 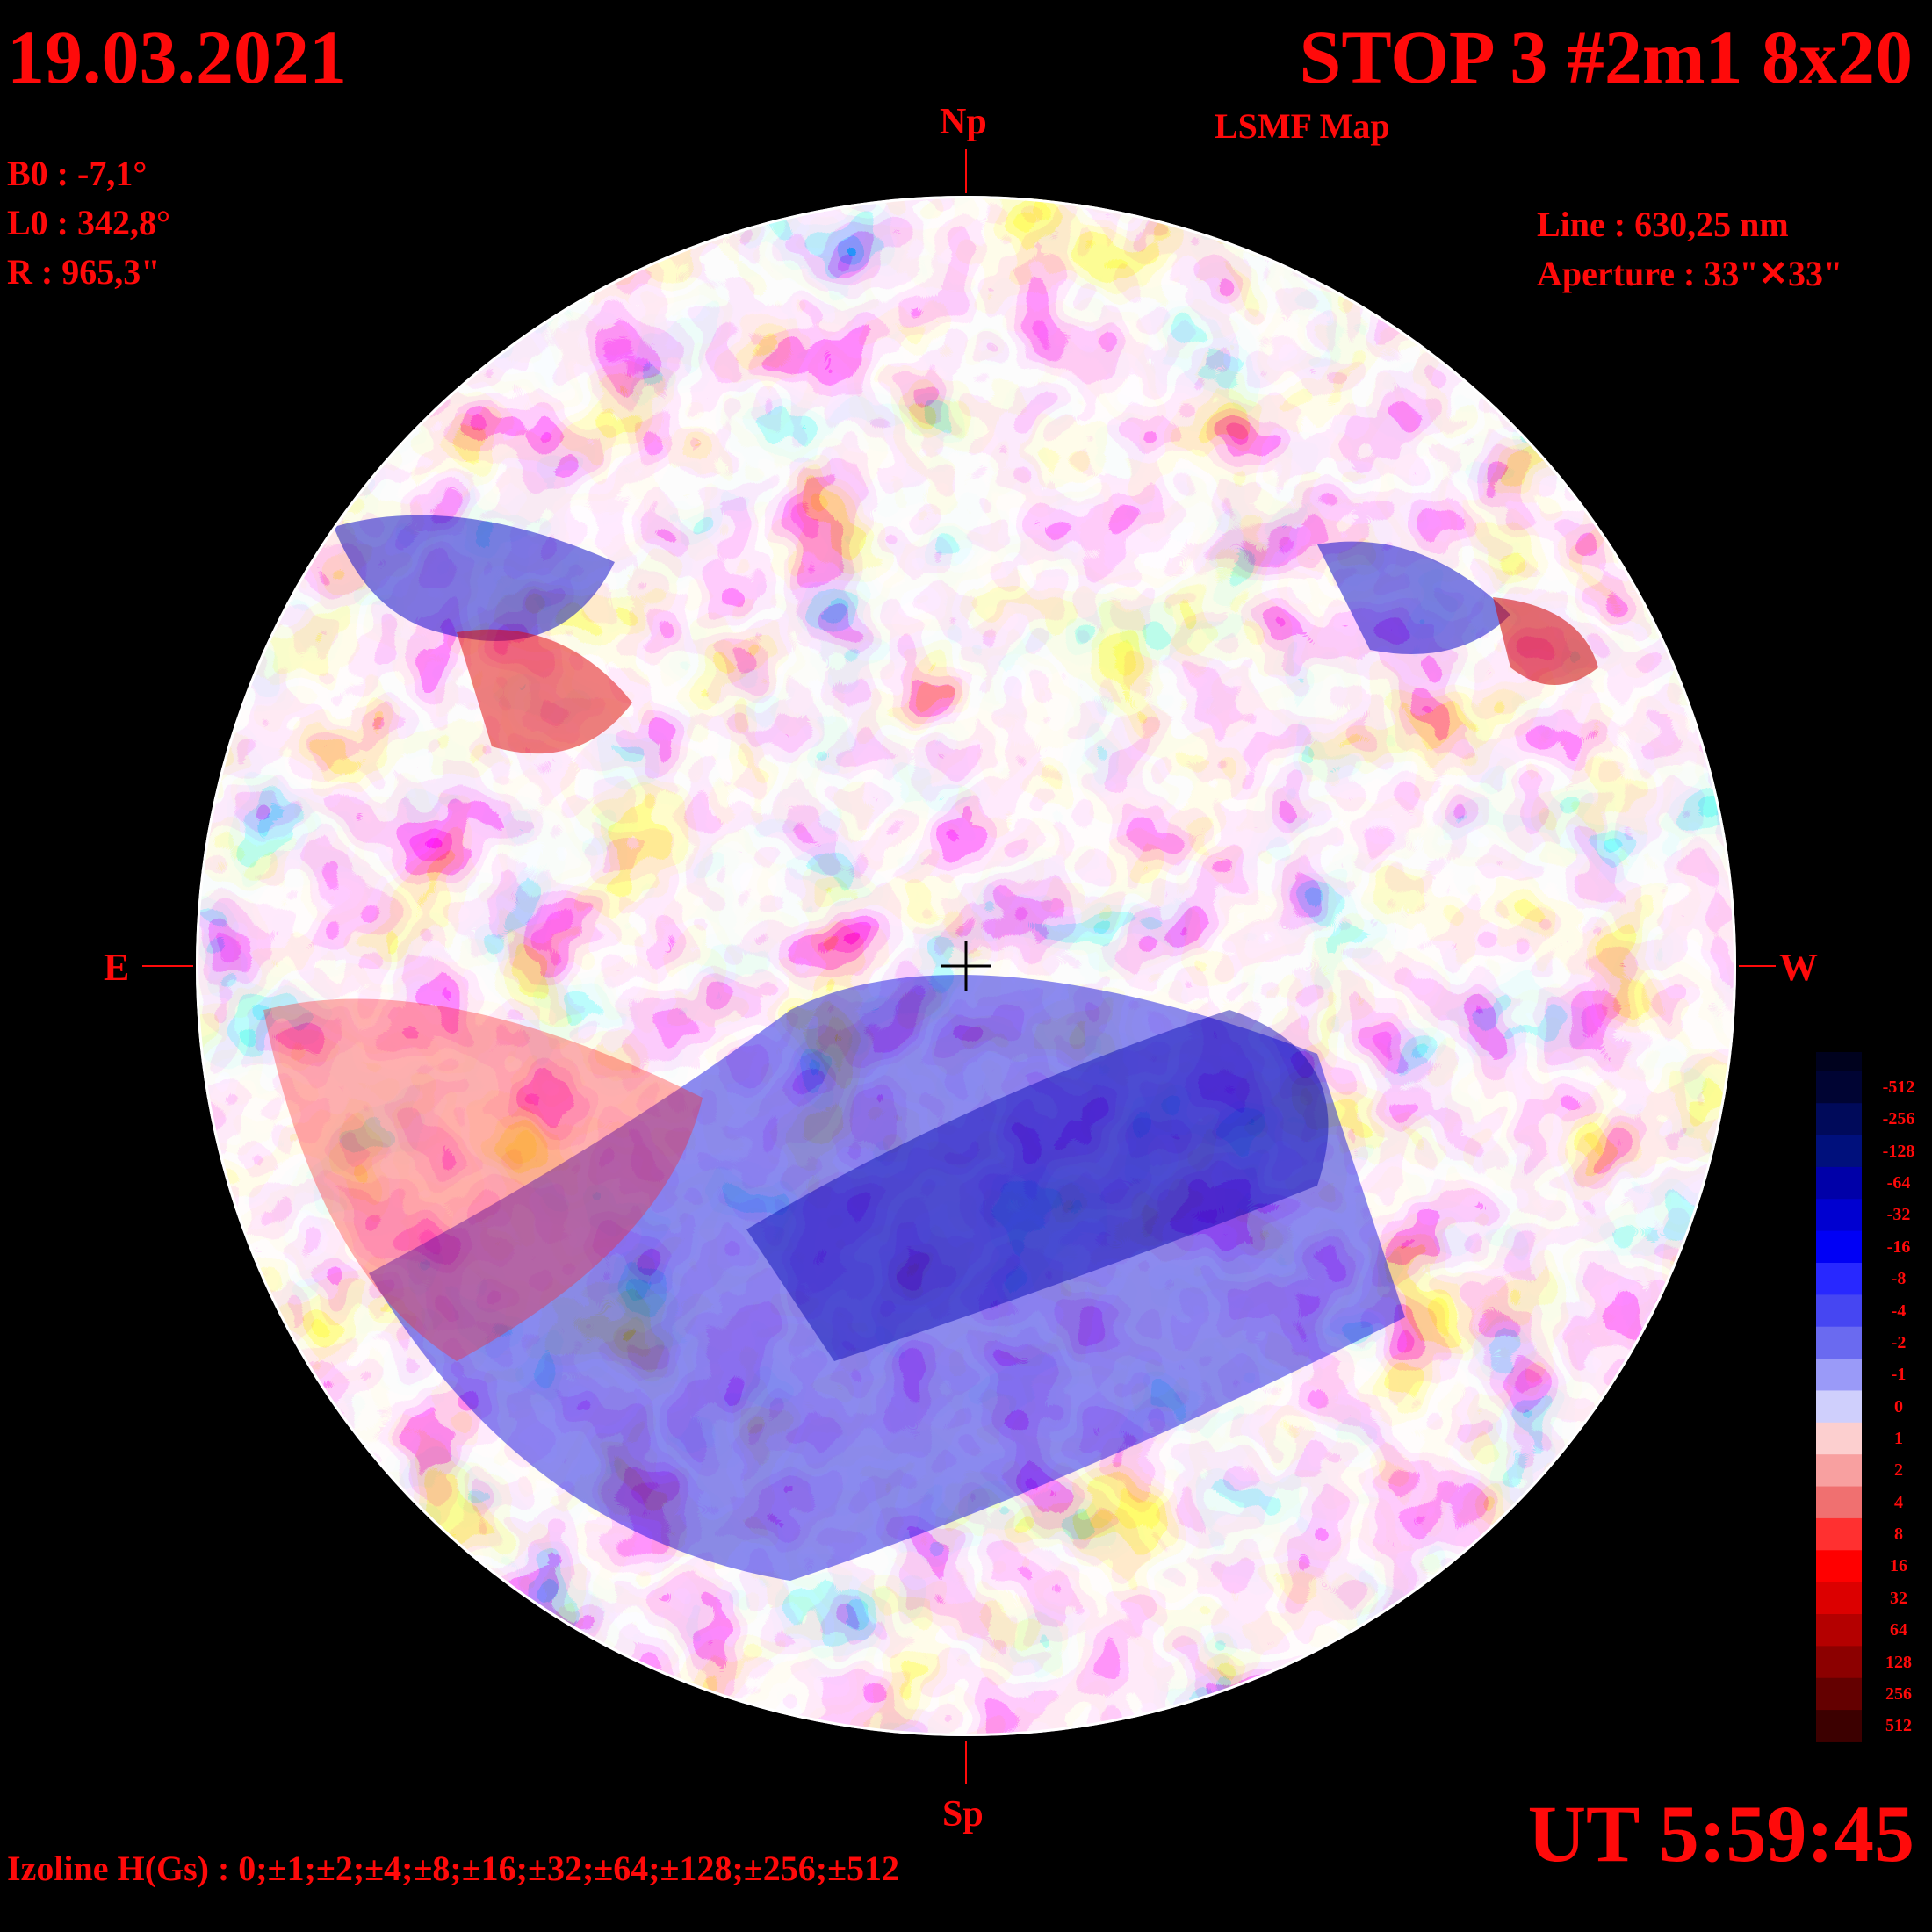 I want to click on colorbar-label: -1, so click(x=1899, y=1375).